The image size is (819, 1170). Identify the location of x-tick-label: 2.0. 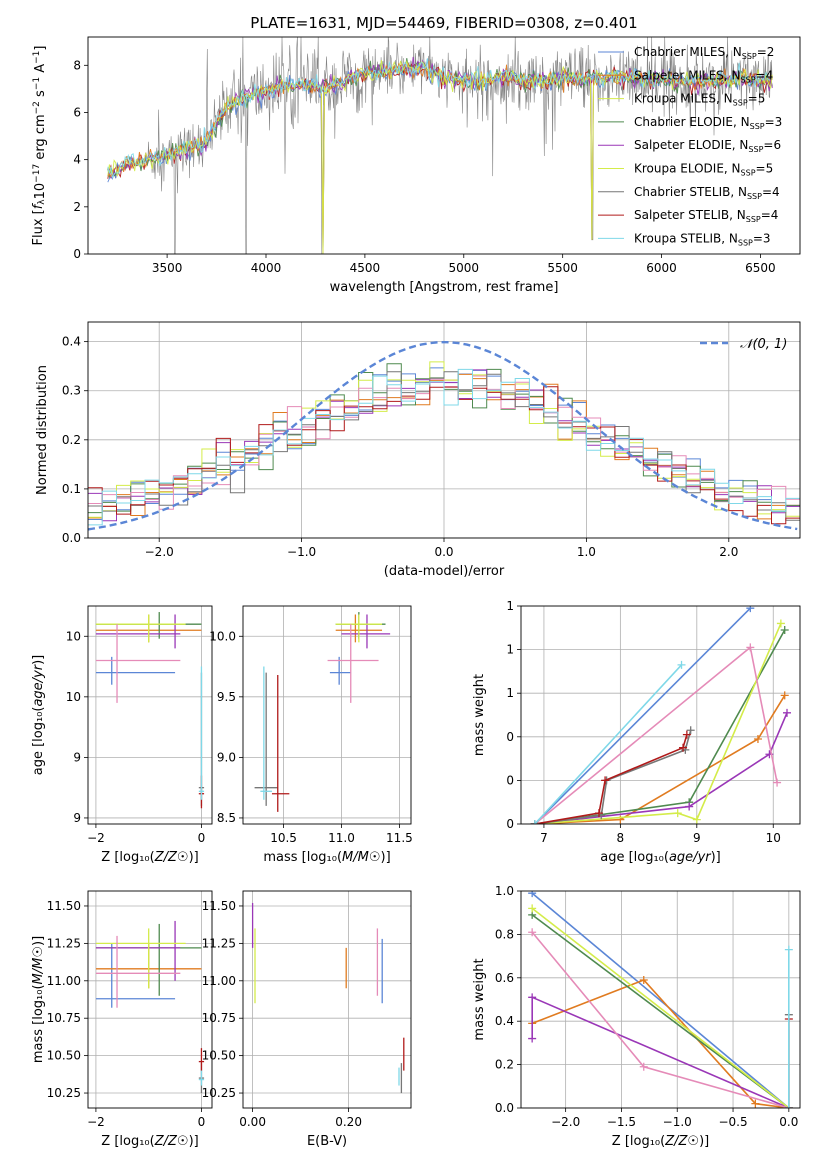
(728, 552).